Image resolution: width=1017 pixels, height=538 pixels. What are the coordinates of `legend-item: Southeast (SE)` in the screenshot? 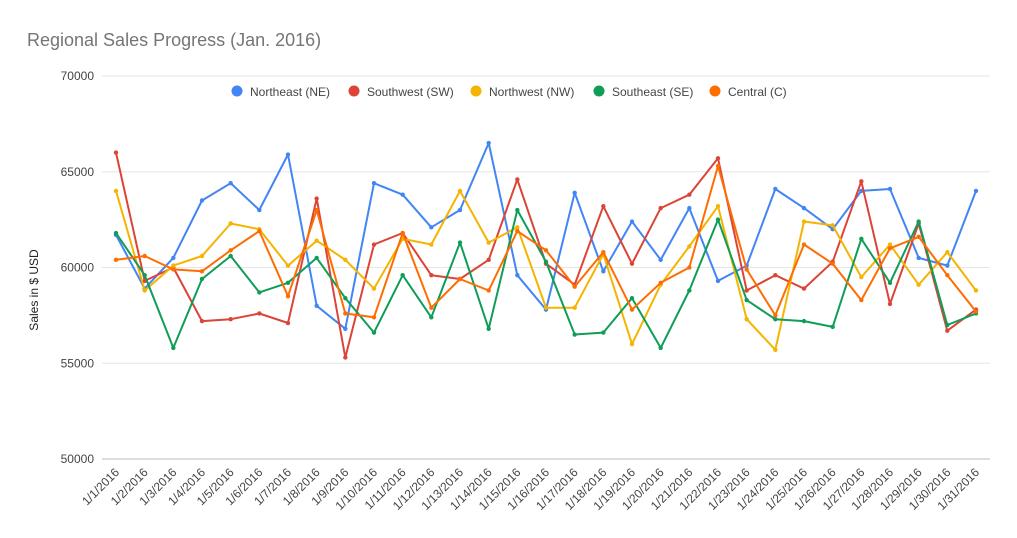 It's located at (643, 92).